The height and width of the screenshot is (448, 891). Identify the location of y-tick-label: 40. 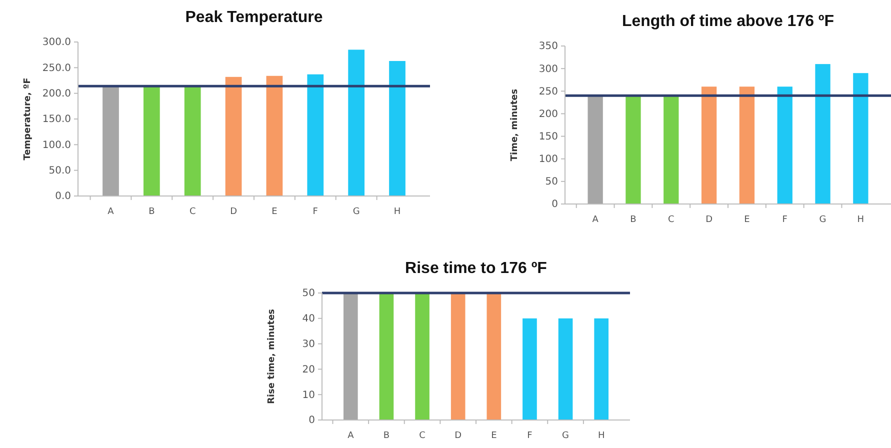
(308, 319).